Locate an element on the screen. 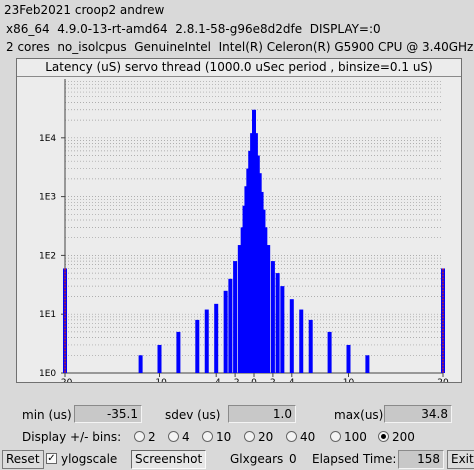 Image resolution: width=474 pixels, height=470 pixels. x-tick-label: -20 is located at coordinates (65, 380).